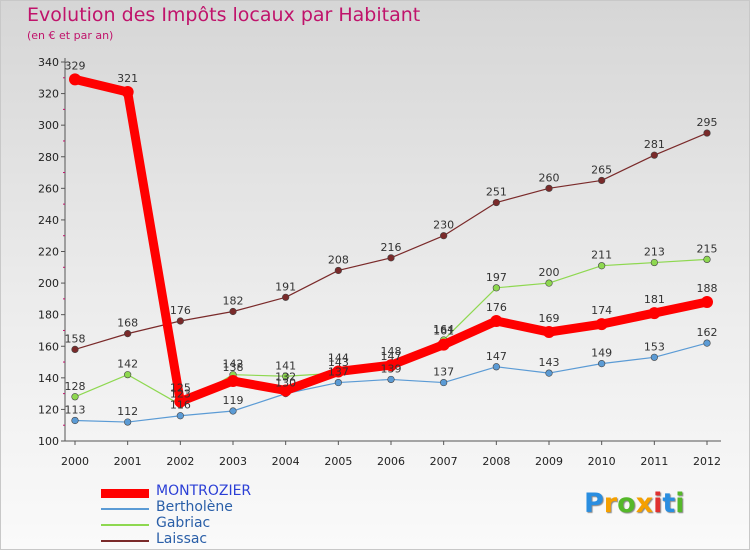  I want to click on data-label: 281, so click(654, 144).